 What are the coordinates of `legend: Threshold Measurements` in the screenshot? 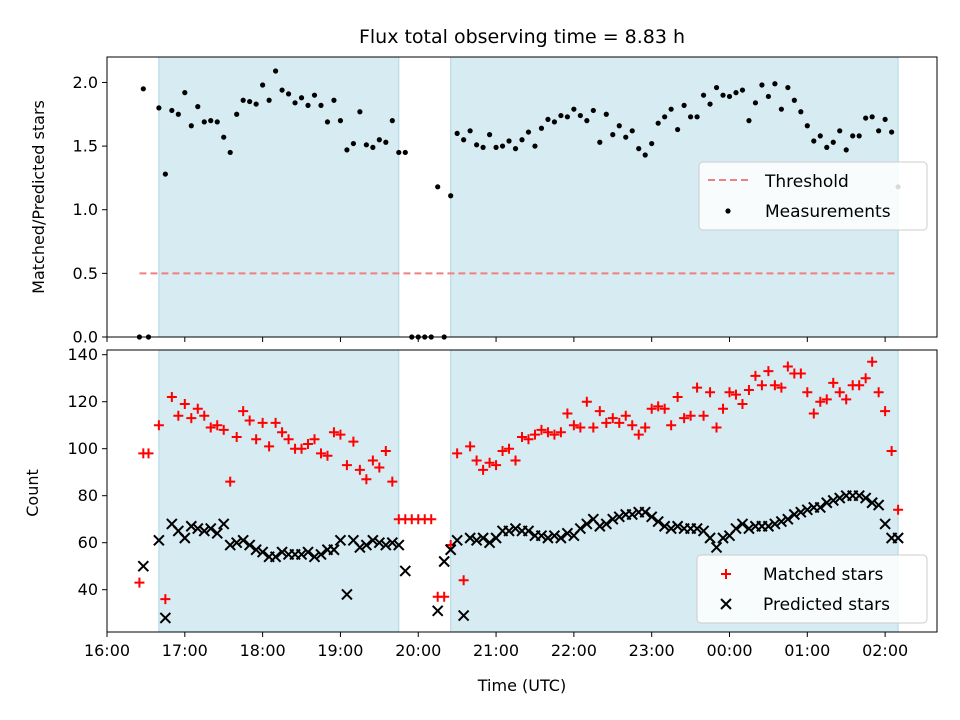 It's located at (813, 196).